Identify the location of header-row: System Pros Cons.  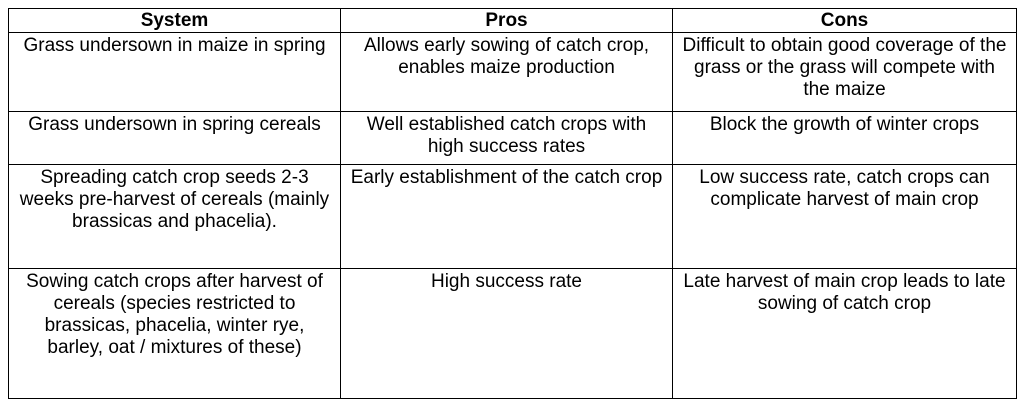
(512, 20).